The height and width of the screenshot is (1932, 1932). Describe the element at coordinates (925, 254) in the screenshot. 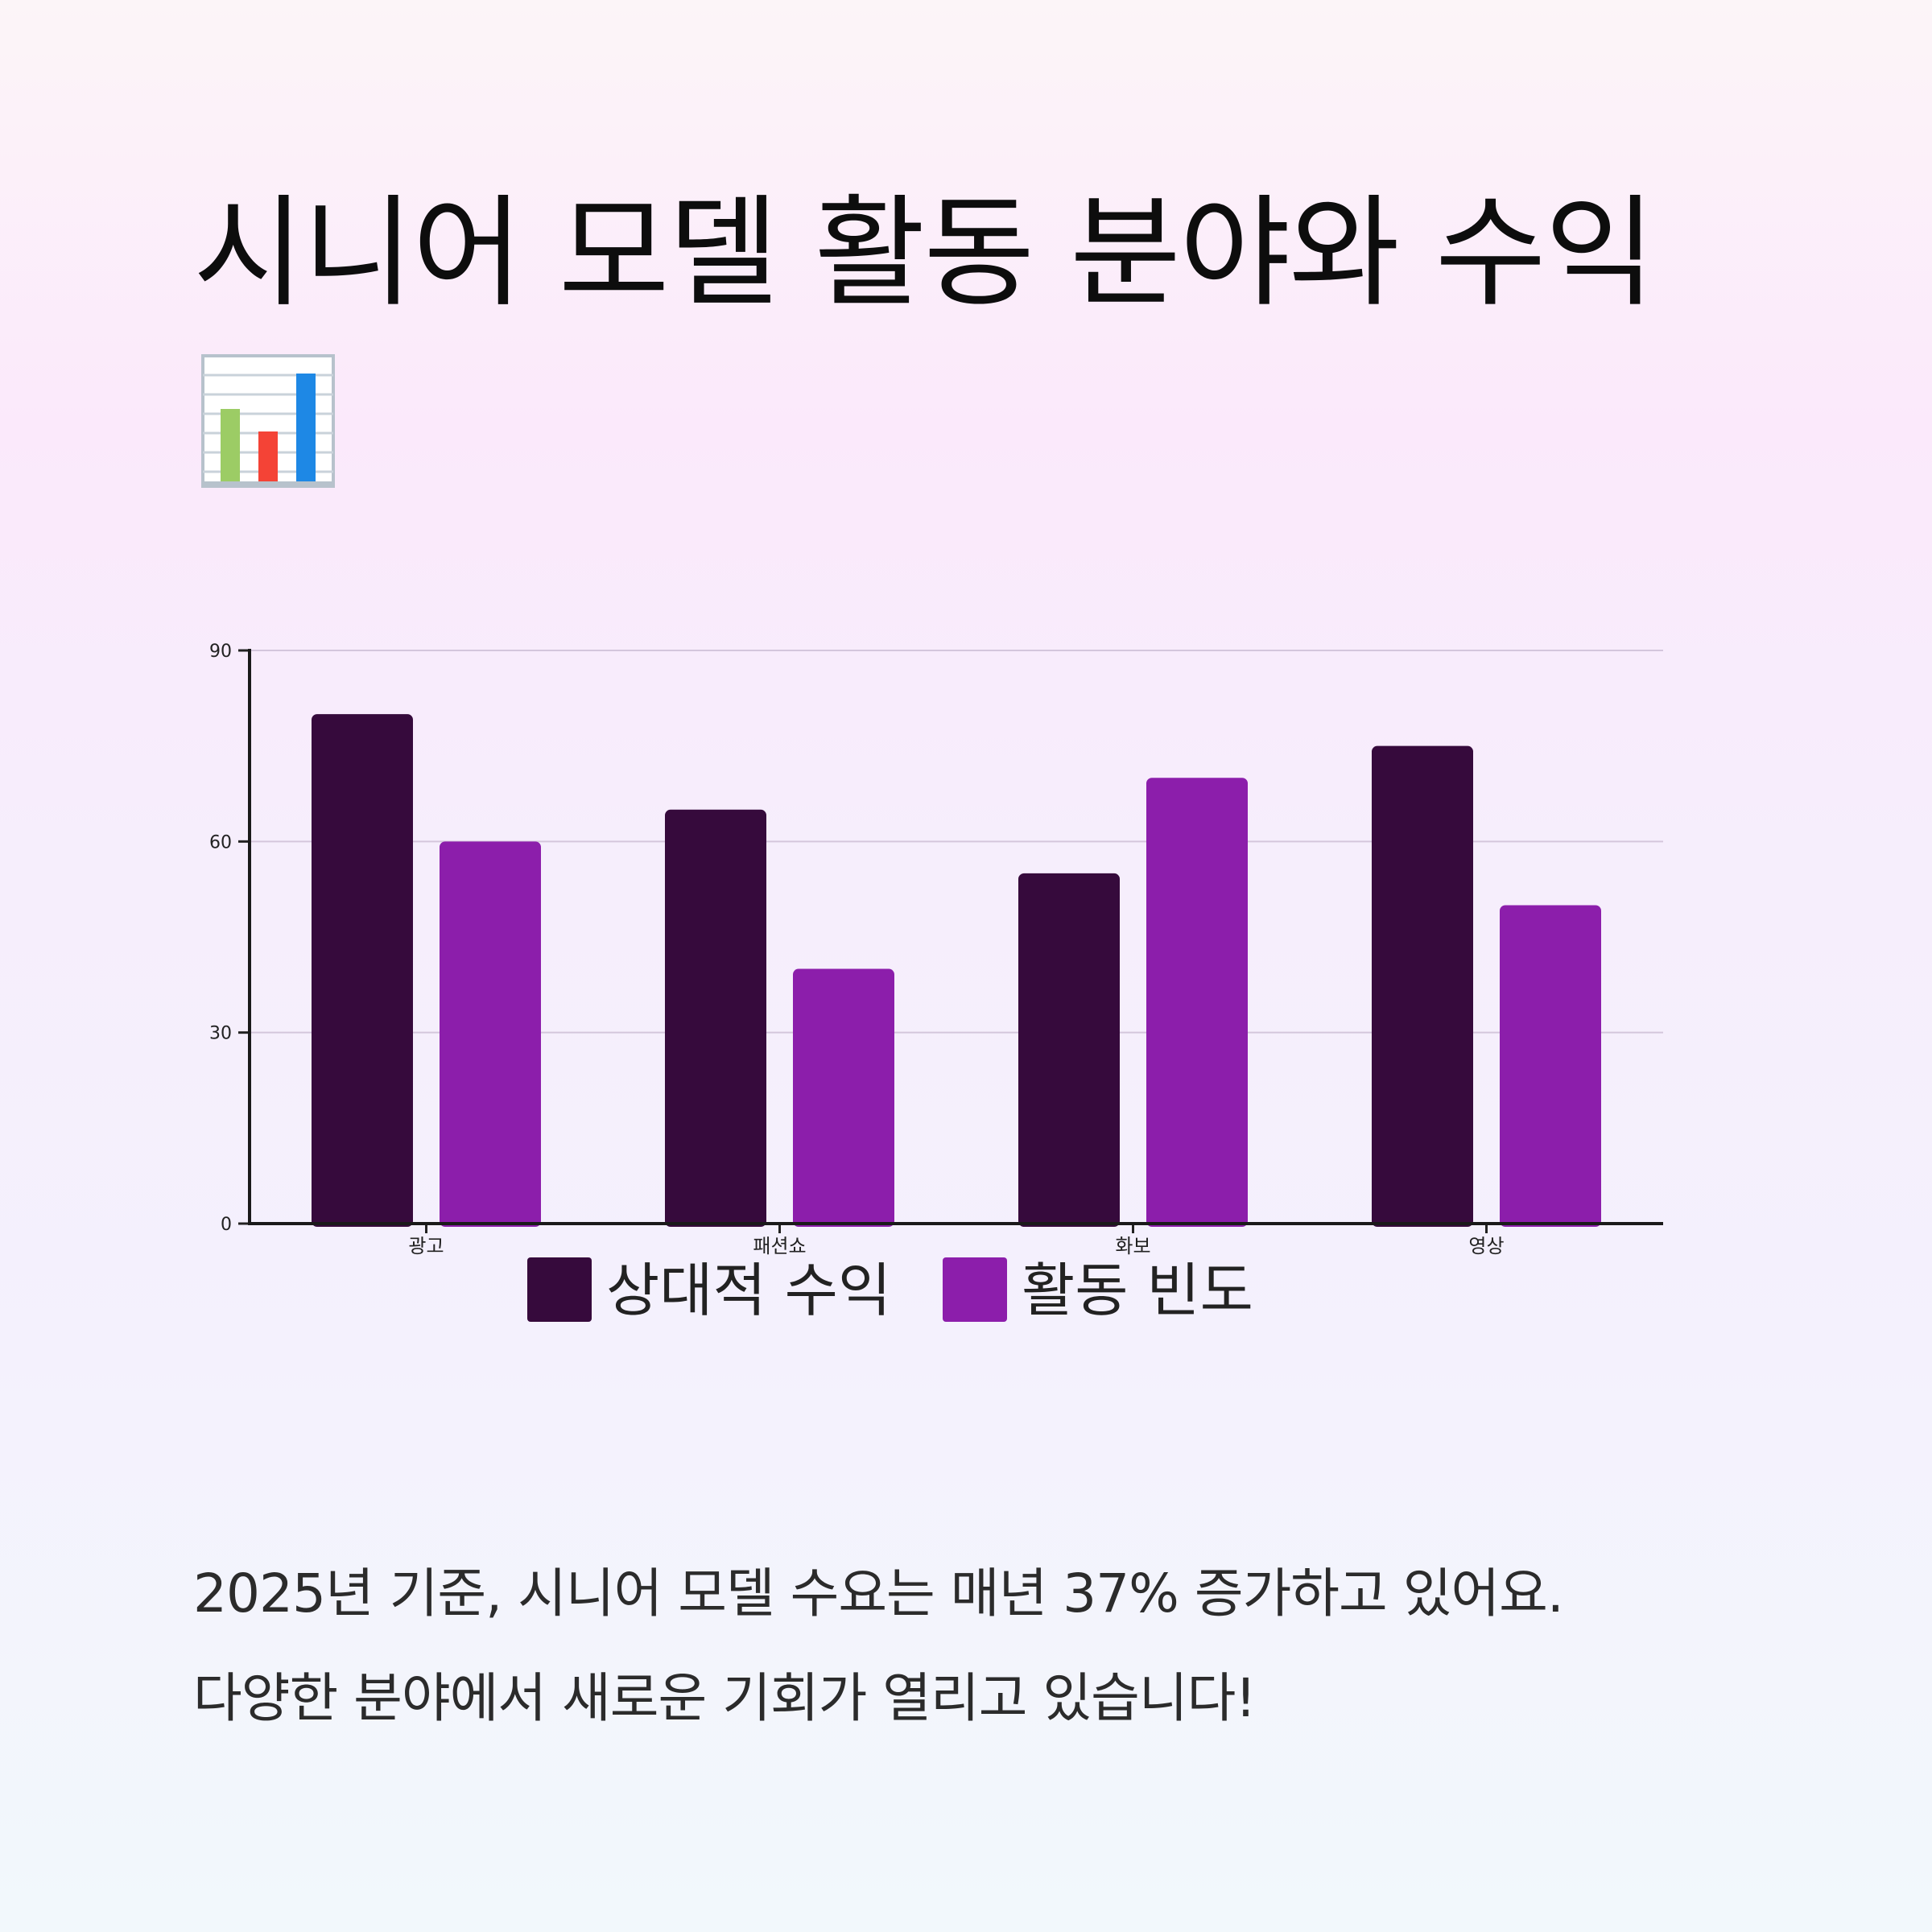

I see `page-title: 시니어 모델 활동 분야와 수익` at that location.